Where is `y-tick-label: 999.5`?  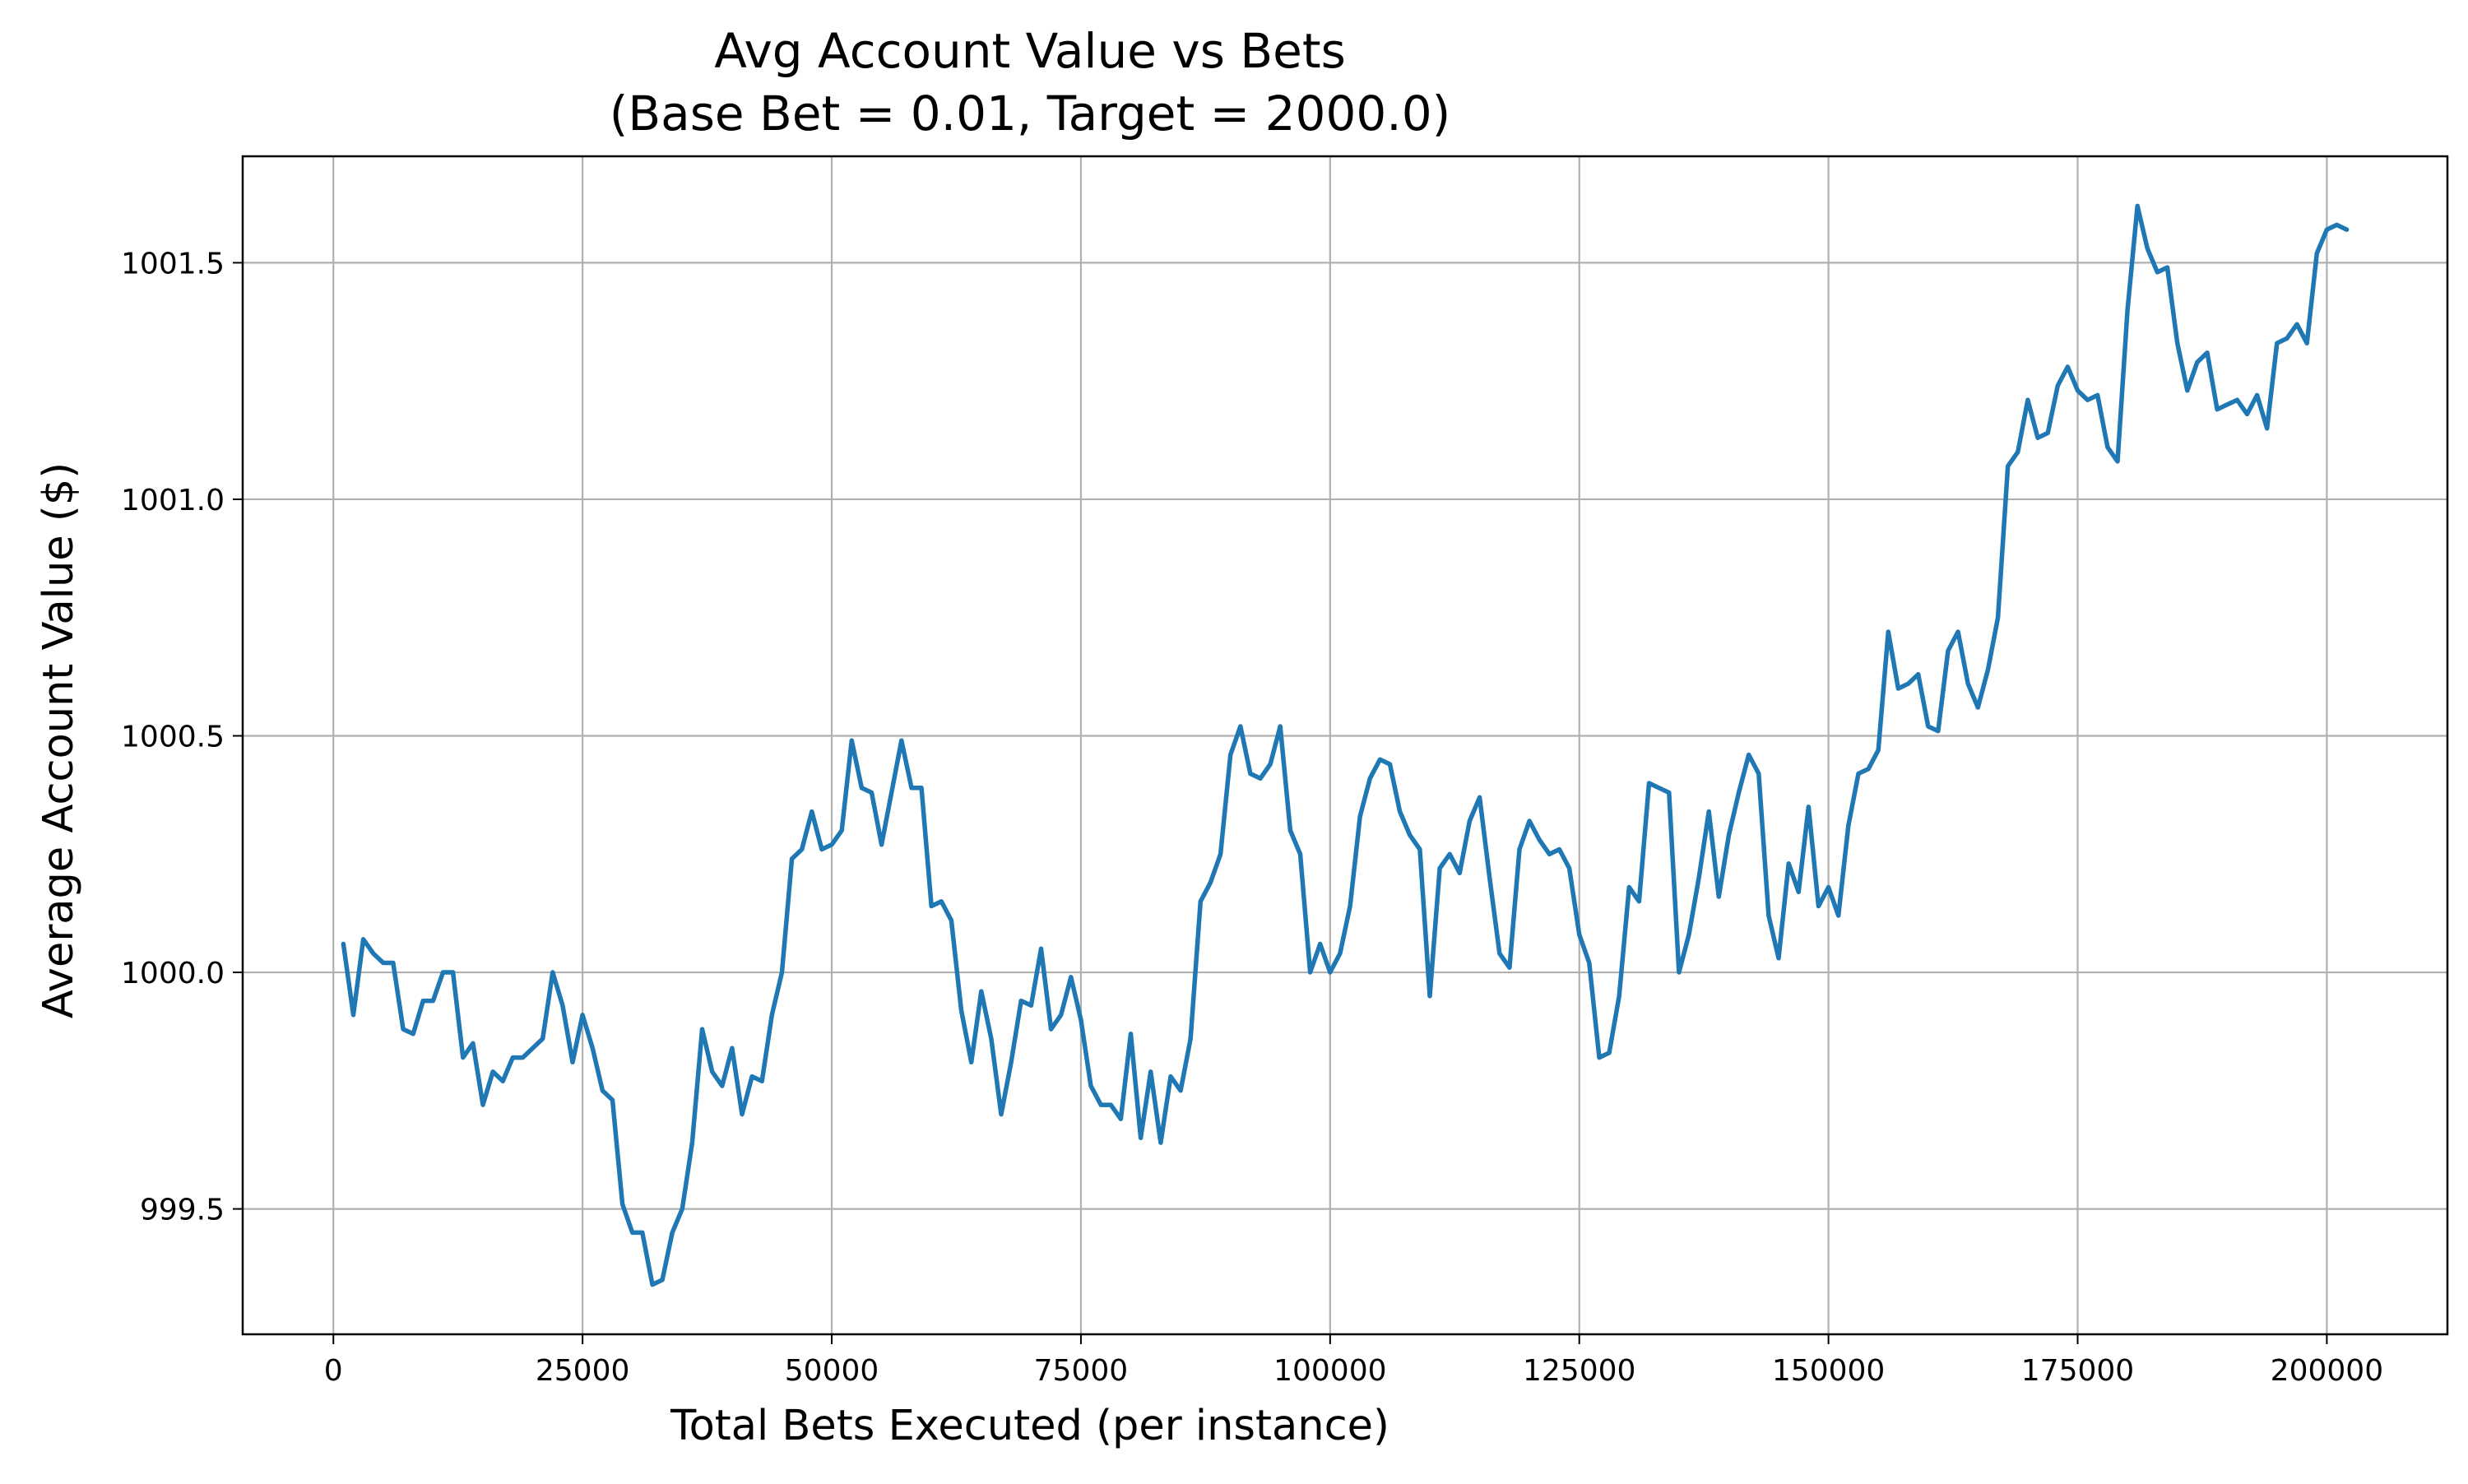
y-tick-label: 999.5 is located at coordinates (182, 1210).